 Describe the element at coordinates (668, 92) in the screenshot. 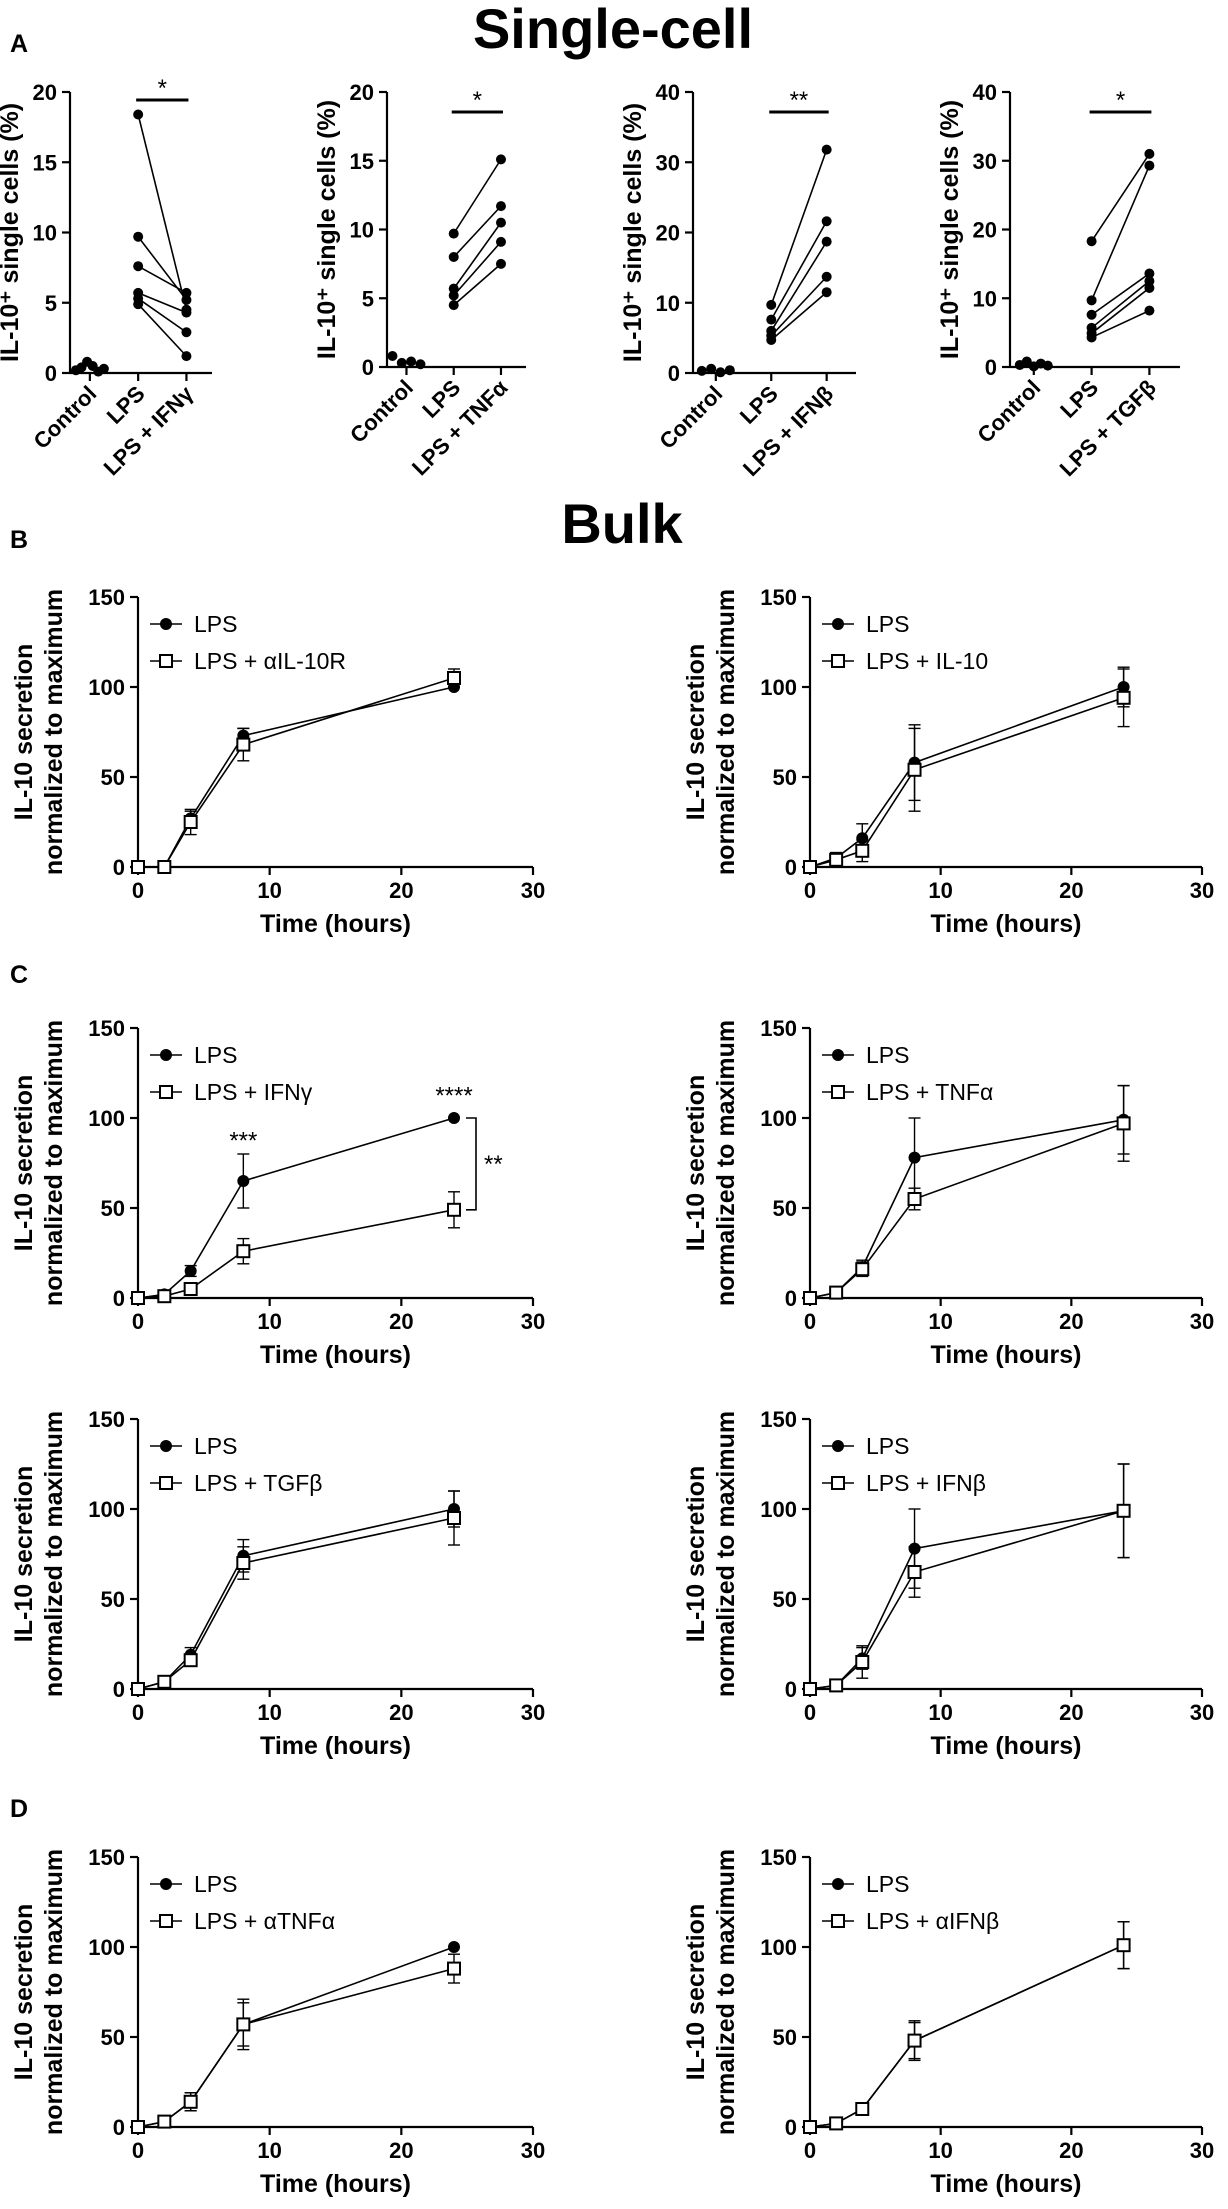

I see `y-tick-label: 40` at that location.